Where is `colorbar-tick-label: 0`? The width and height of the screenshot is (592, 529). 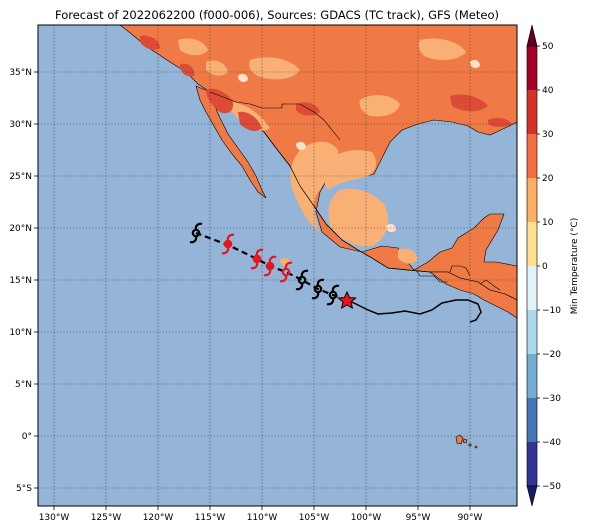 colorbar-tick-label: 0 is located at coordinates (545, 267).